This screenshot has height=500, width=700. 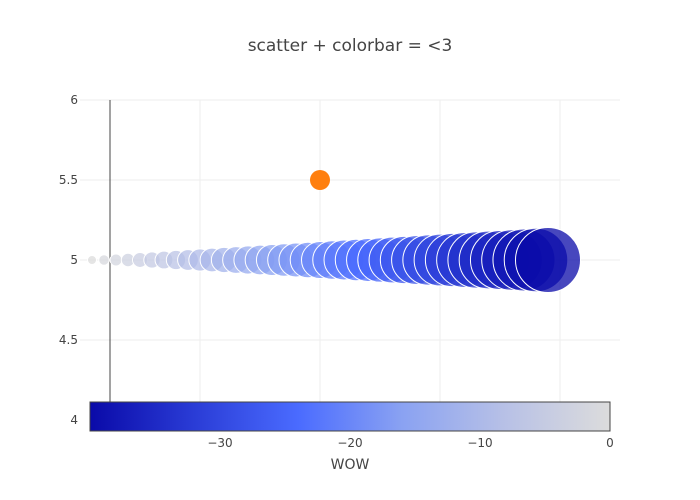 What do you see at coordinates (610, 443) in the screenshot?
I see `colorbar-tick-label: 0` at bounding box center [610, 443].